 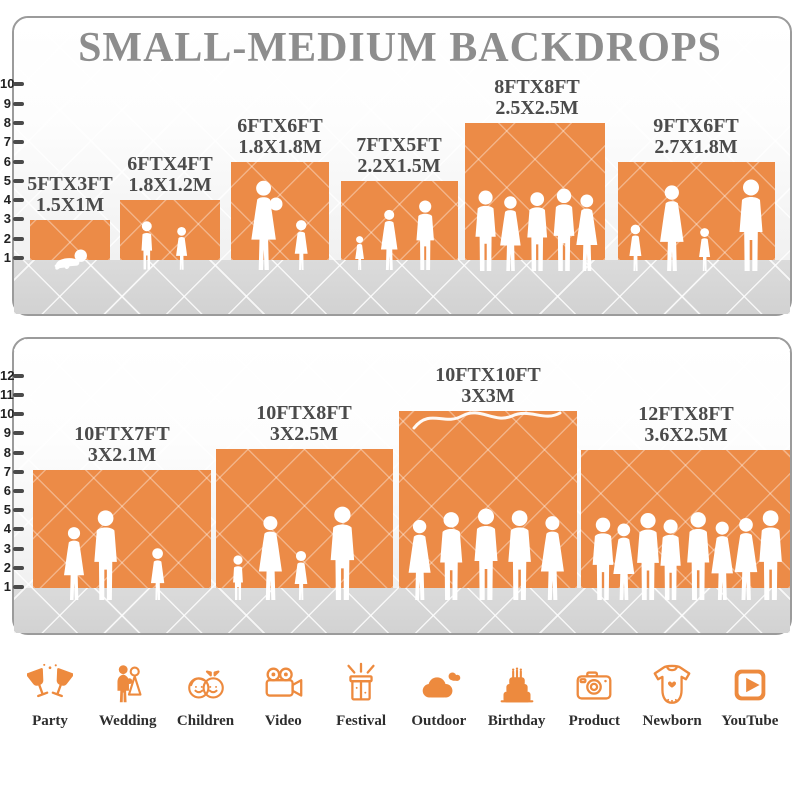 What do you see at coordinates (7, 375) in the screenshot?
I see `ruler-number: 12` at bounding box center [7, 375].